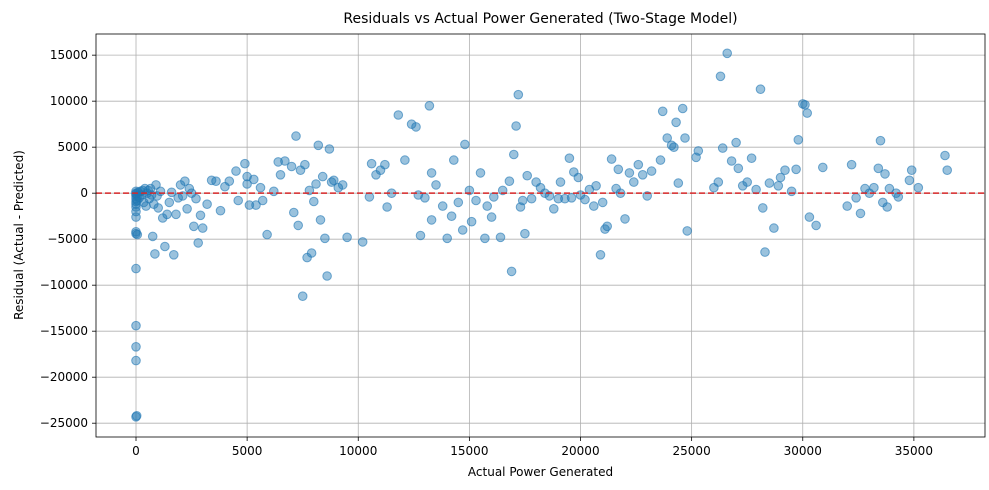 Image resolution: width=989 pixels, height=490 pixels. I want to click on x-tick-label: 15000, so click(469, 451).